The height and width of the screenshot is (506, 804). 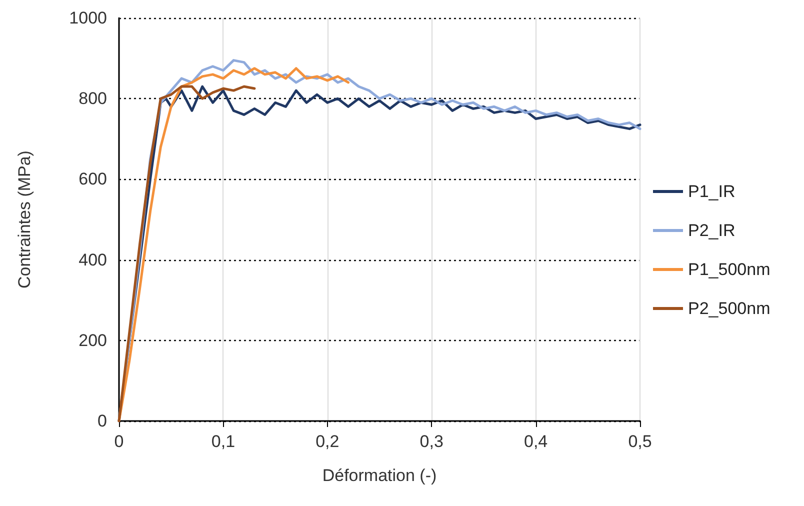 What do you see at coordinates (92, 98) in the screenshot?
I see `y-tick-label: 800` at bounding box center [92, 98].